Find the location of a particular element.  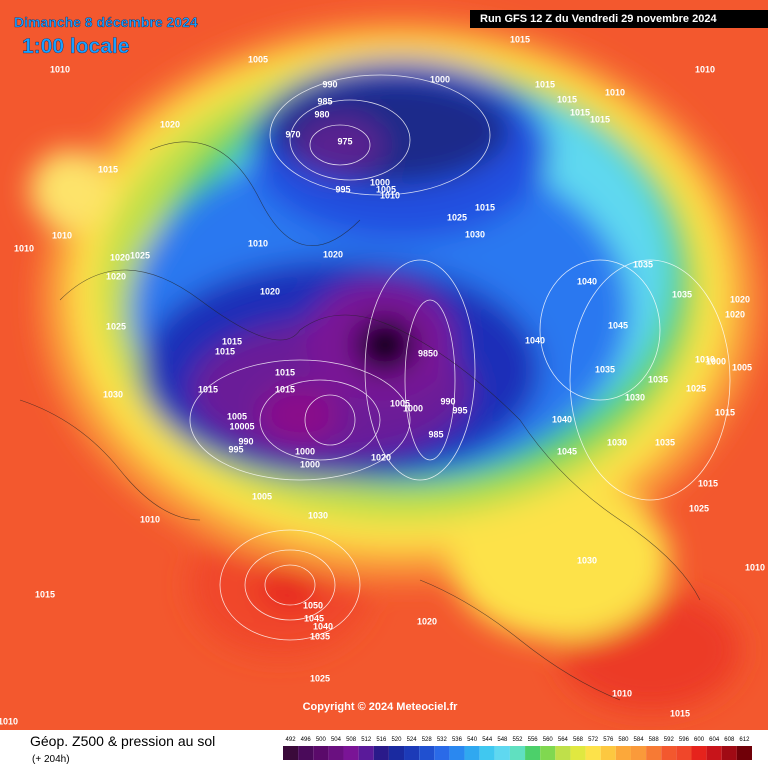

scale-label: 568 is located at coordinates (578, 740).